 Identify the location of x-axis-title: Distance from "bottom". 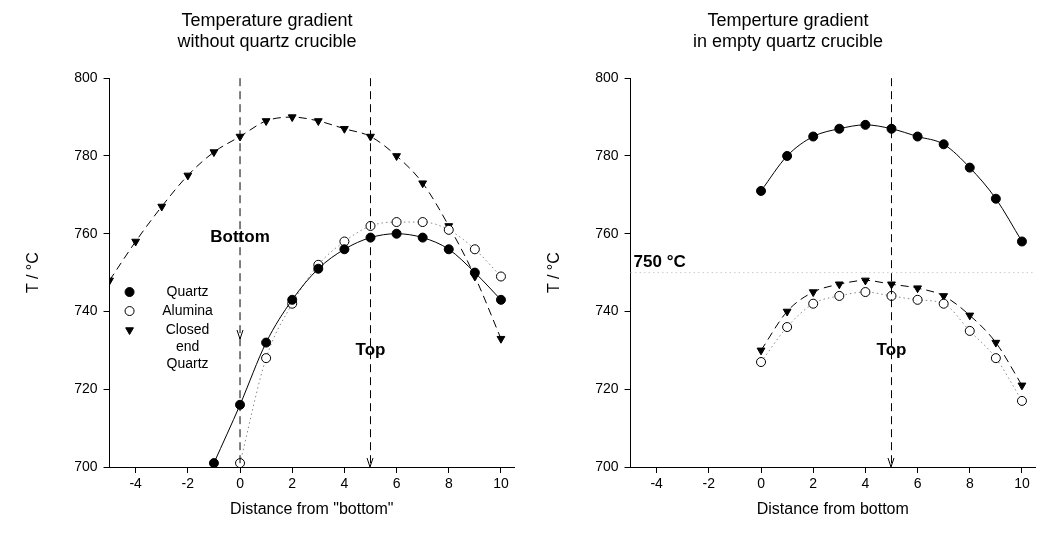
(312, 508).